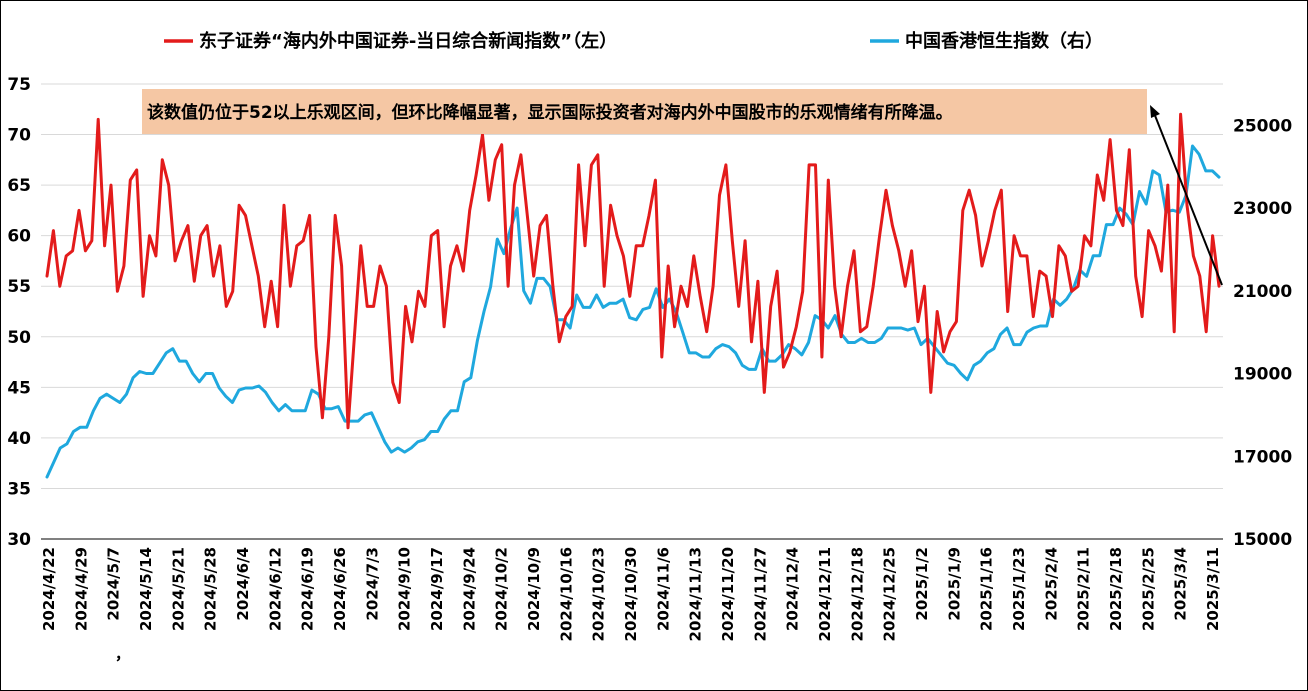 The image size is (1308, 691). I want to click on left-tick-label: 65, so click(19, 186).